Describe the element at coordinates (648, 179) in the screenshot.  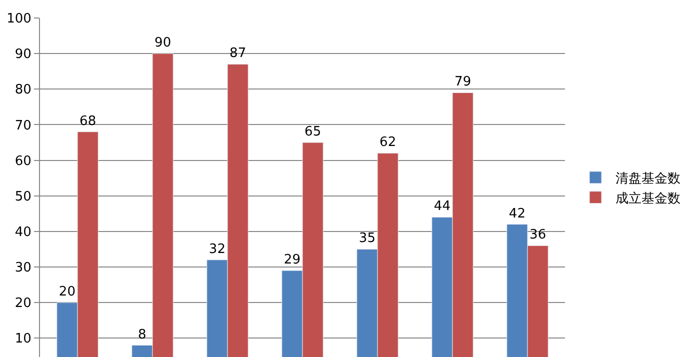
I see `legend-label: 清盘基金数` at that location.